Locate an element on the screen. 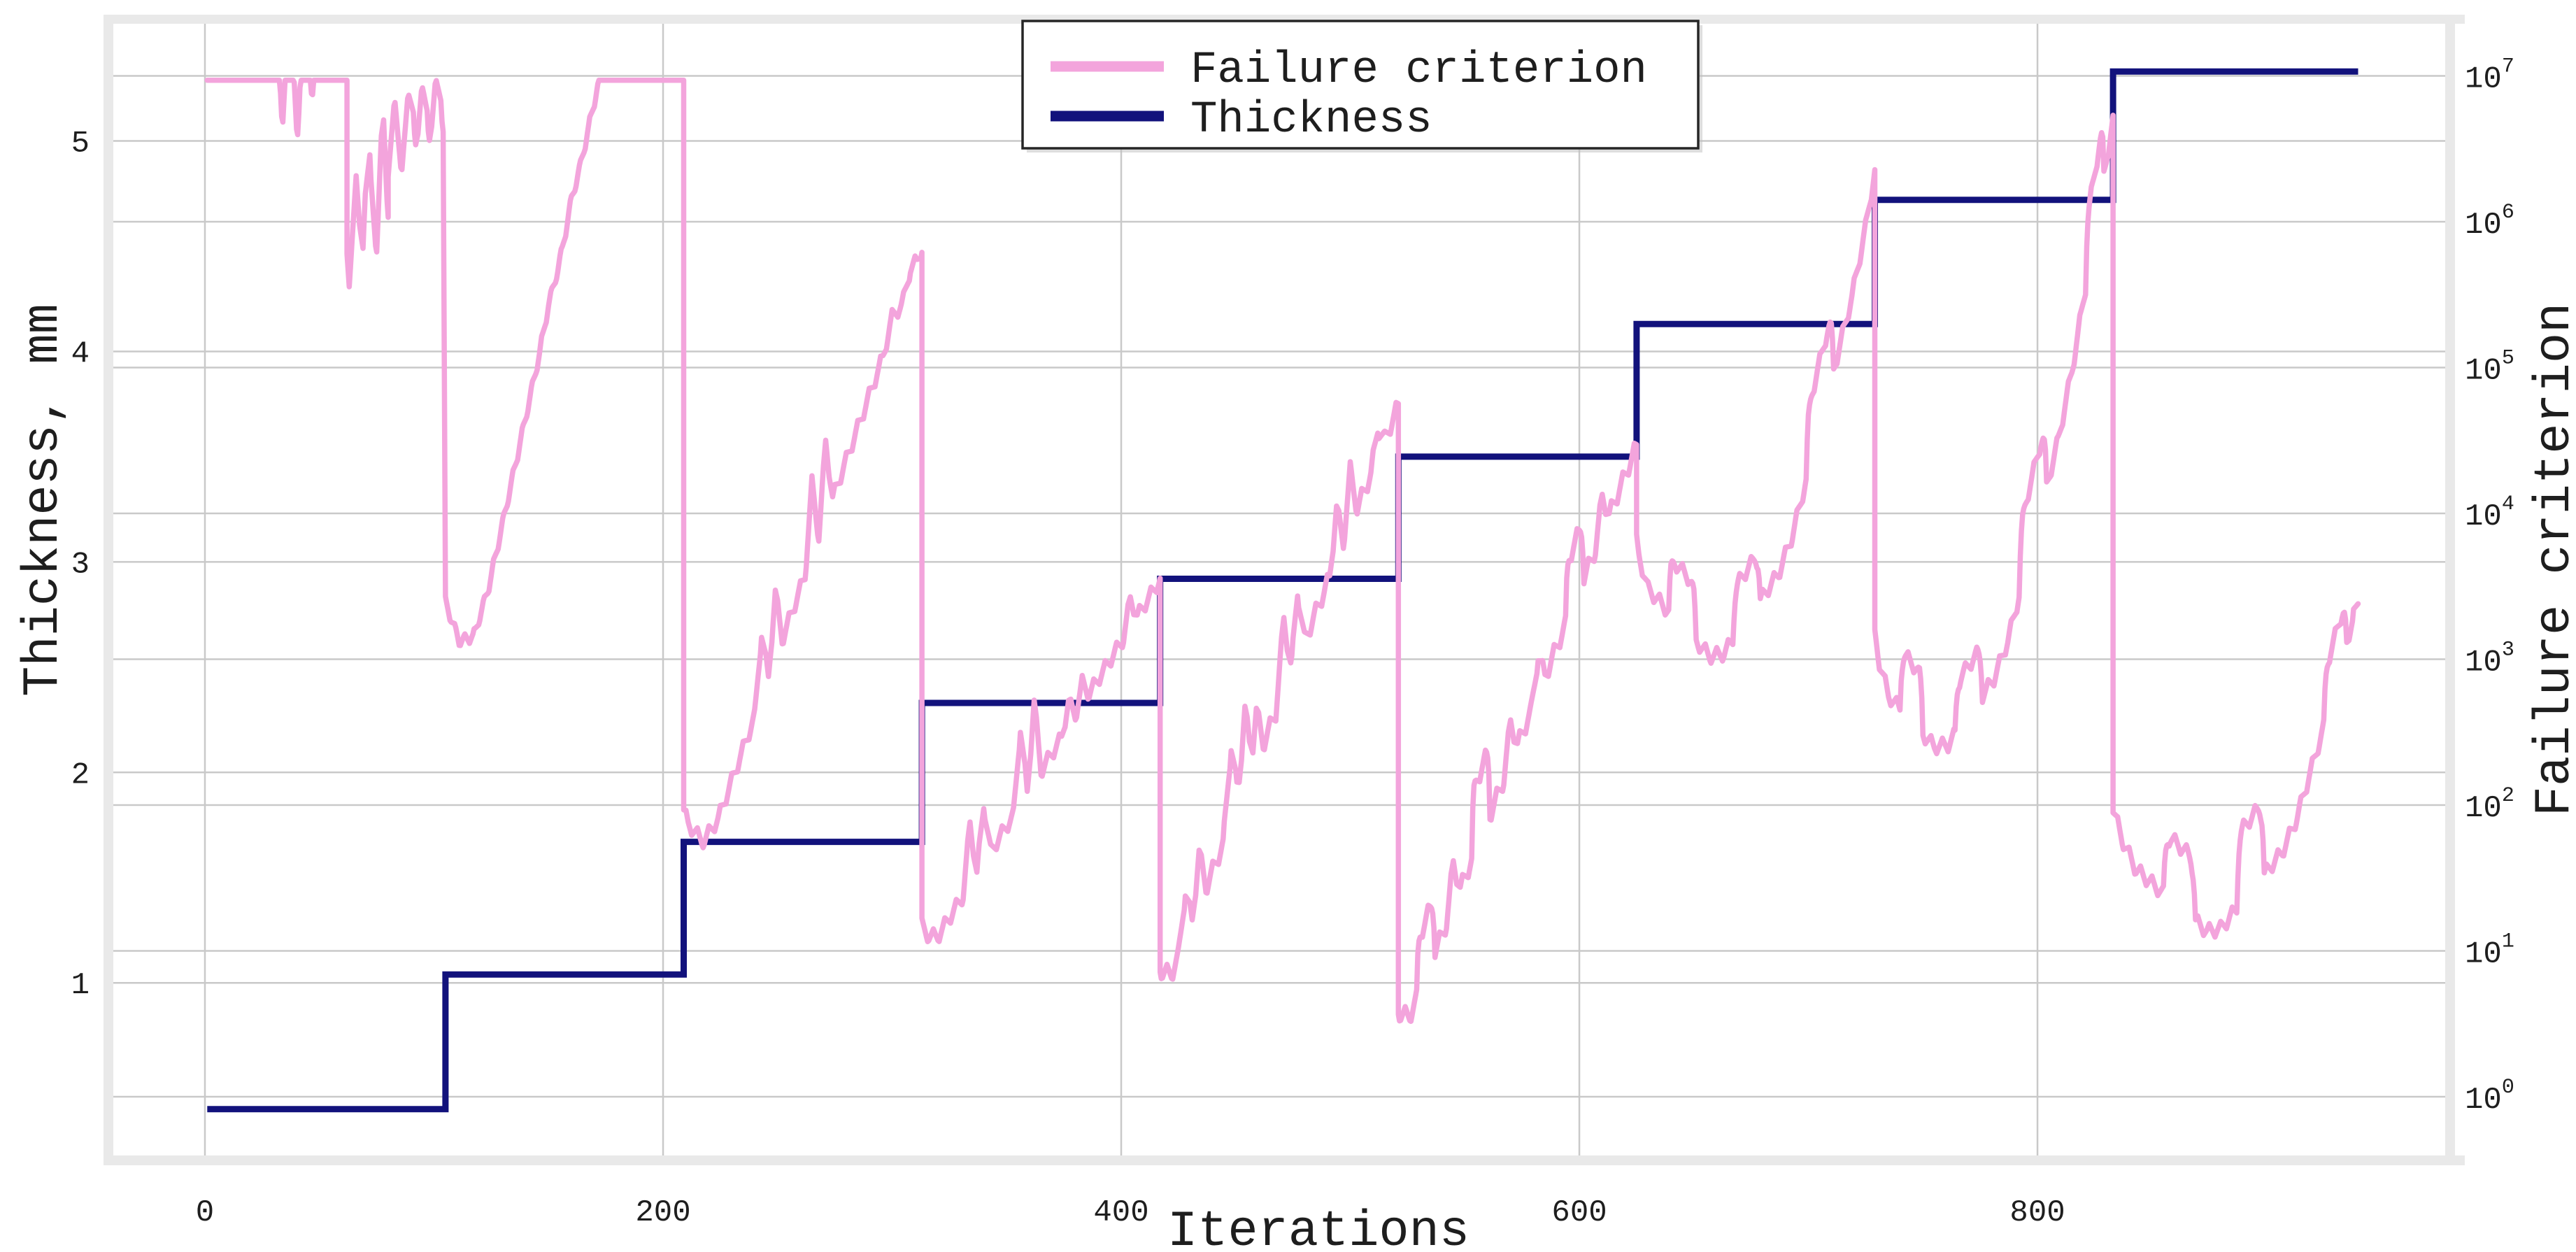 This screenshot has height=1252, width=2576. failure-criterion-legend-label: Failure criterion is located at coordinates (1418, 70).